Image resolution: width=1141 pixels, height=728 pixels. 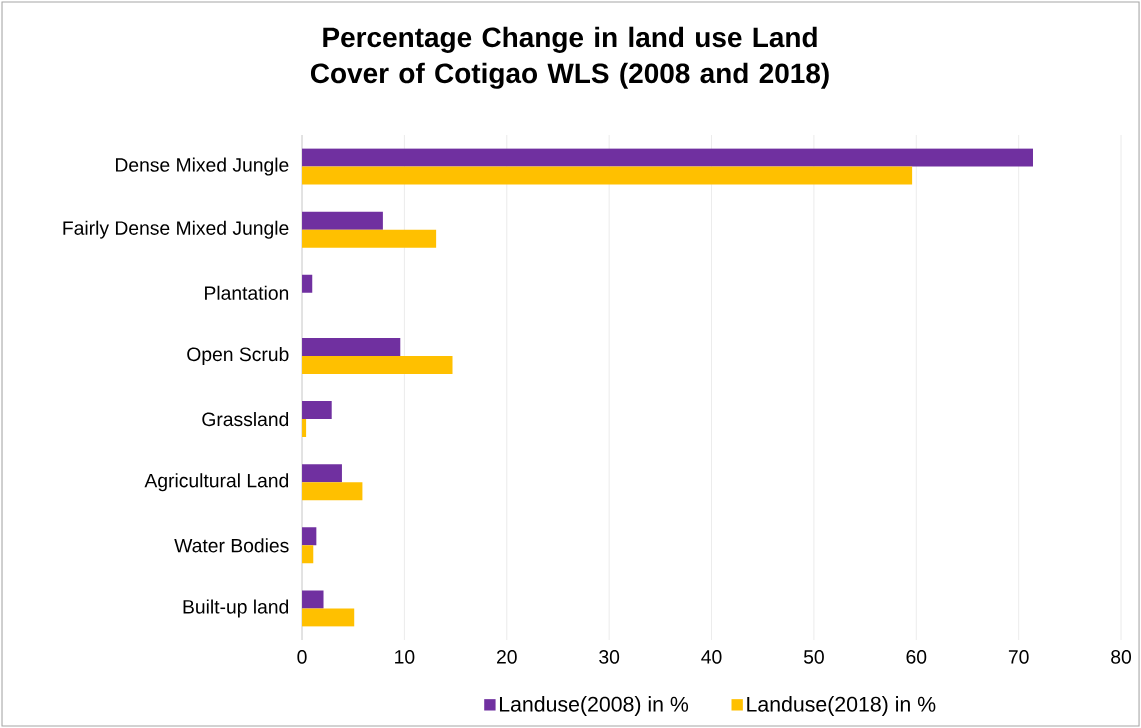 What do you see at coordinates (916, 657) in the screenshot?
I see `x-tick-label: 60` at bounding box center [916, 657].